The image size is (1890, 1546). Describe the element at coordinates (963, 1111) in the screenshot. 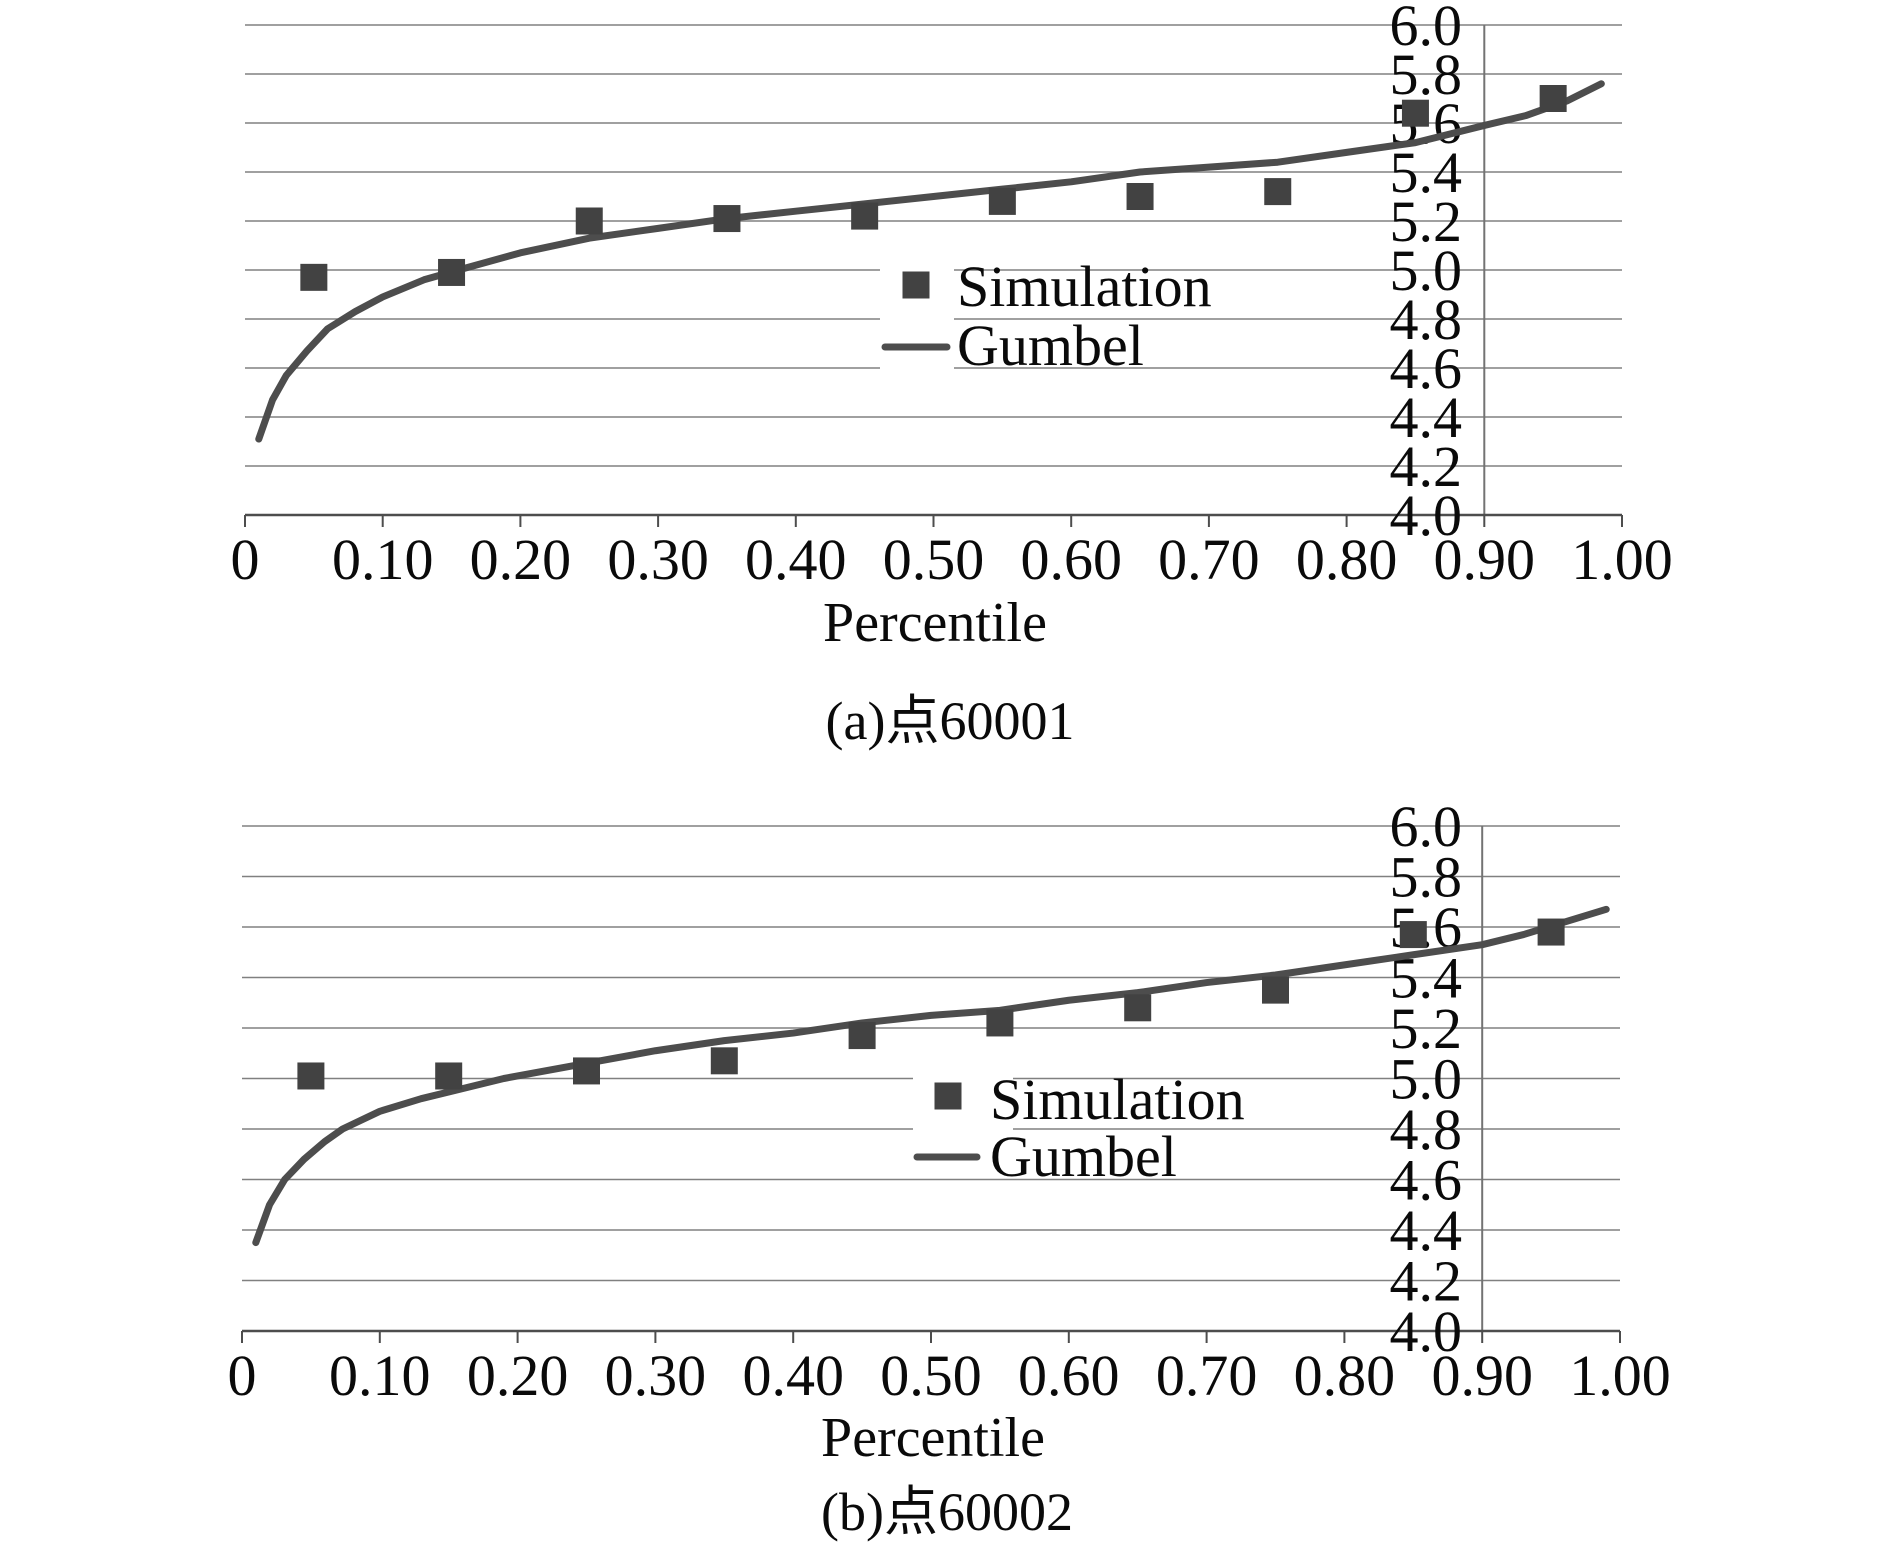

I see `legend-background` at that location.